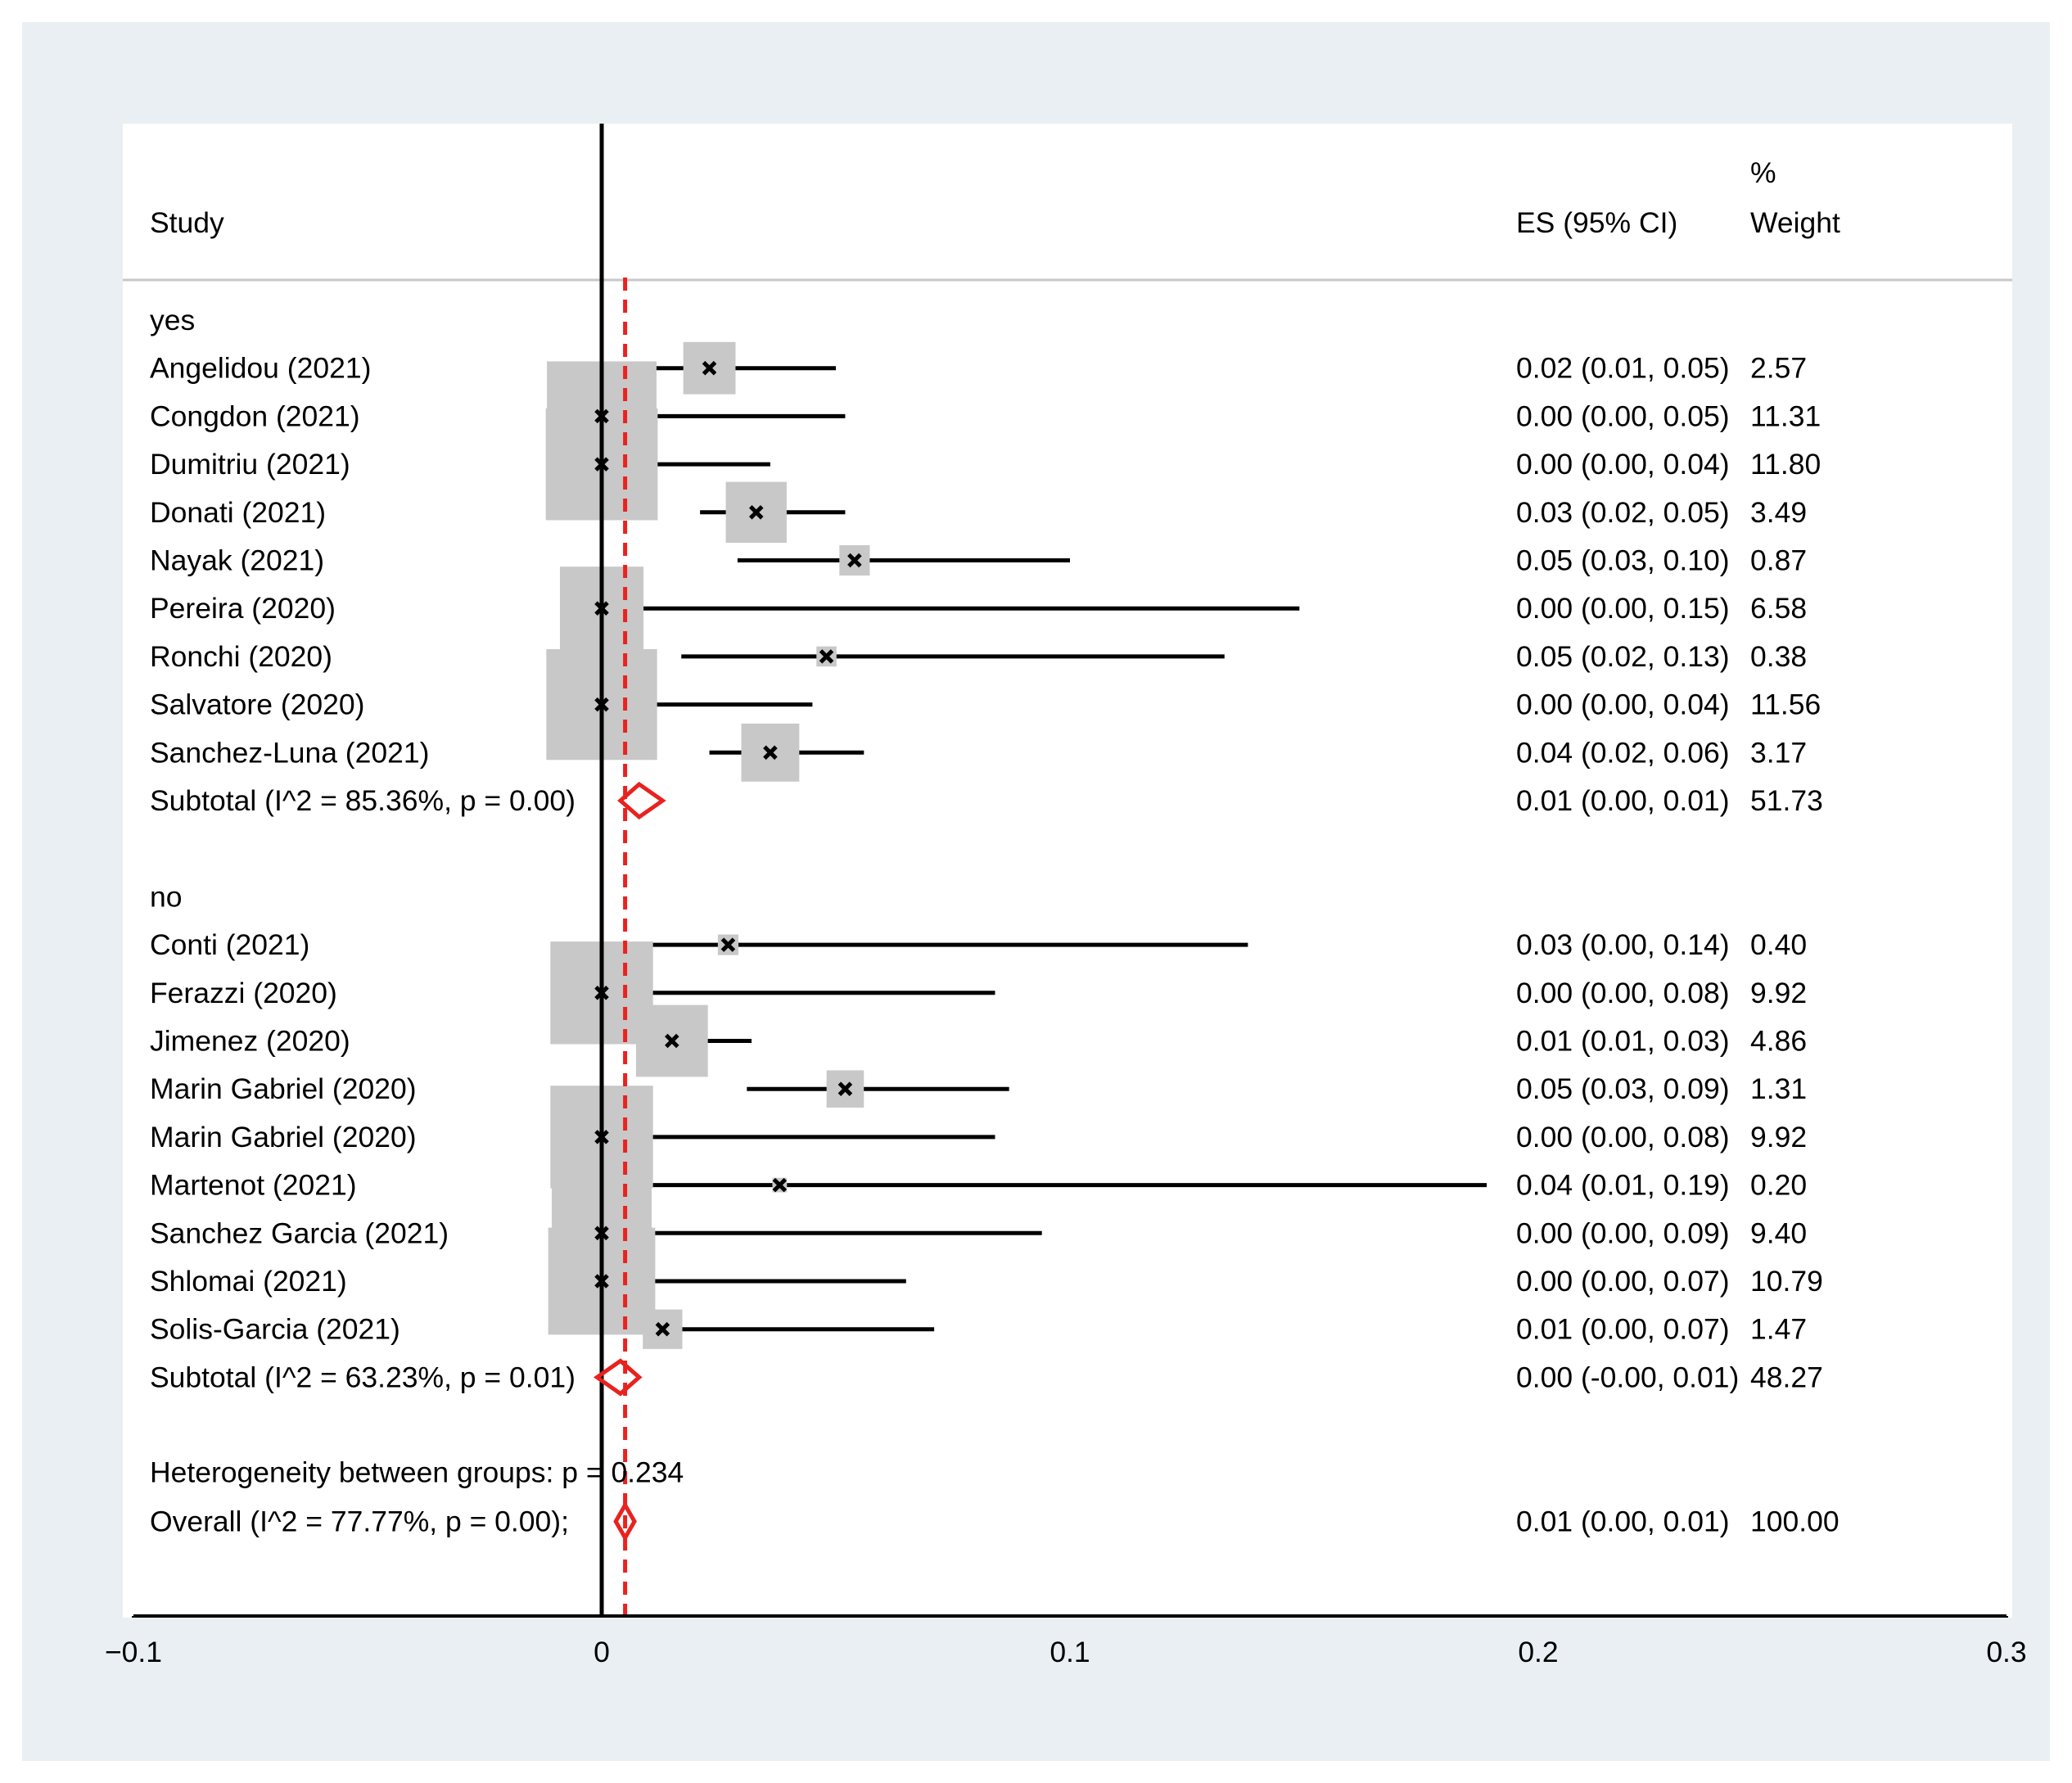 The image size is (2072, 1783). Describe the element at coordinates (1627, 1377) in the screenshot. I see `subtotal-es-label: 0.00 (-0.00, 0.01)` at that location.